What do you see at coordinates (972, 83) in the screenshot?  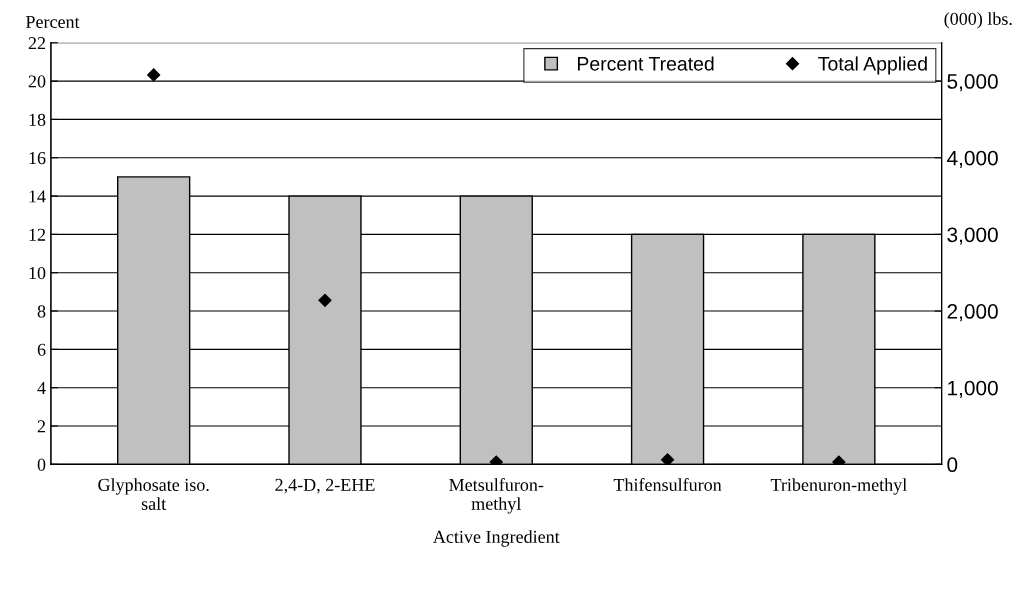 I see `y2-tick-label: 5,000` at bounding box center [972, 83].